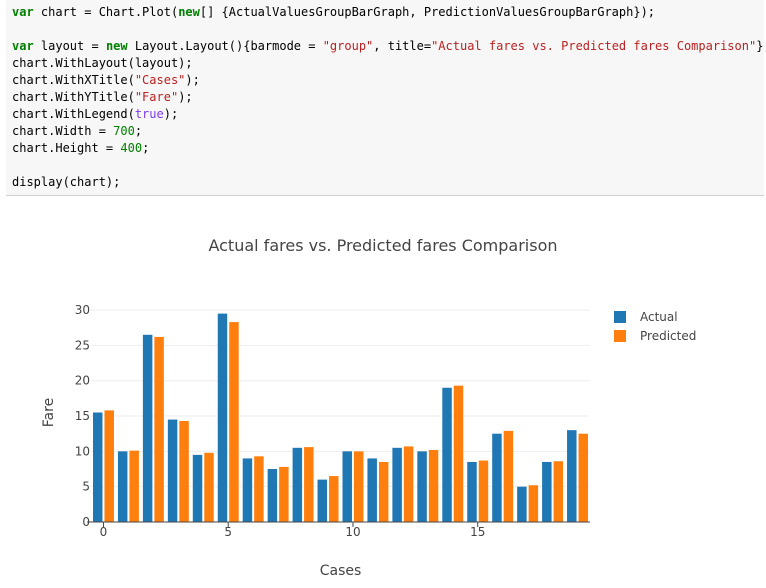 The height and width of the screenshot is (588, 766). What do you see at coordinates (477, 532) in the screenshot?
I see `x-tick-label: 15` at bounding box center [477, 532].